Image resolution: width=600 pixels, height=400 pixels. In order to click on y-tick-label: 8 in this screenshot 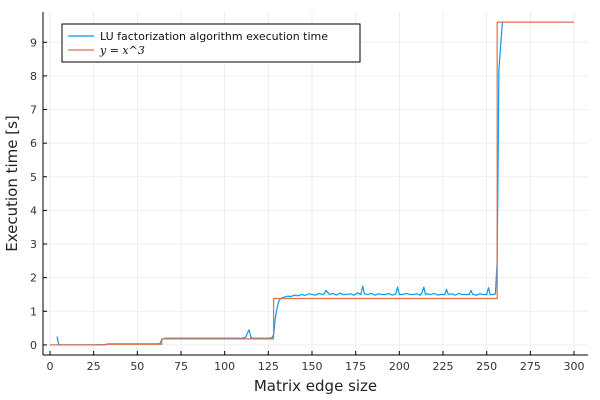, I will do `click(33, 76)`.